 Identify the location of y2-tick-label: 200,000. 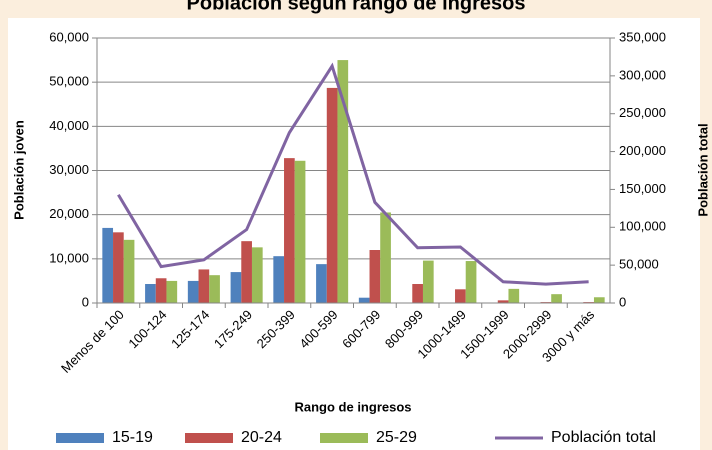
(642, 150).